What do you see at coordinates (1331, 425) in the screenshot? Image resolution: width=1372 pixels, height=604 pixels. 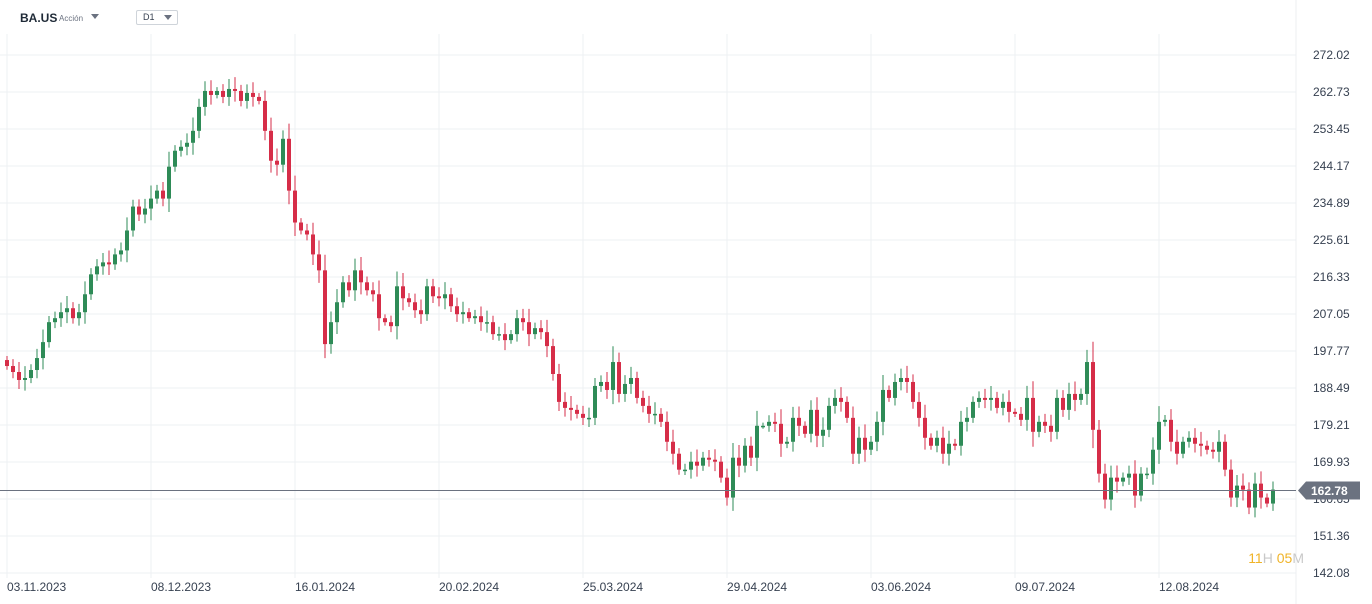 I see `y-tick-label: 179.21` at bounding box center [1331, 425].